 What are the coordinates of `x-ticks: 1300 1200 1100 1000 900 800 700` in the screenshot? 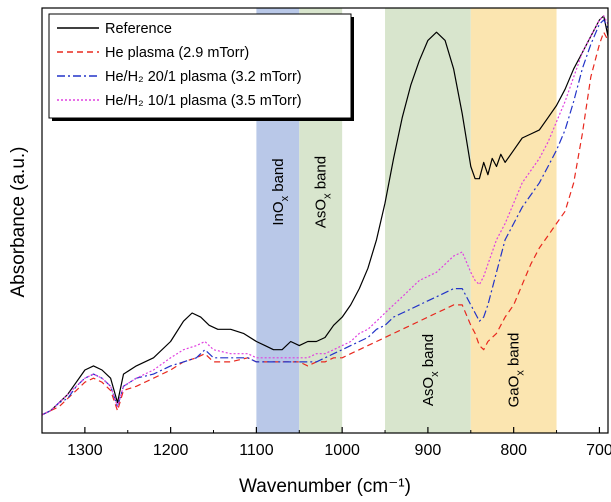 It's located at (339, 443).